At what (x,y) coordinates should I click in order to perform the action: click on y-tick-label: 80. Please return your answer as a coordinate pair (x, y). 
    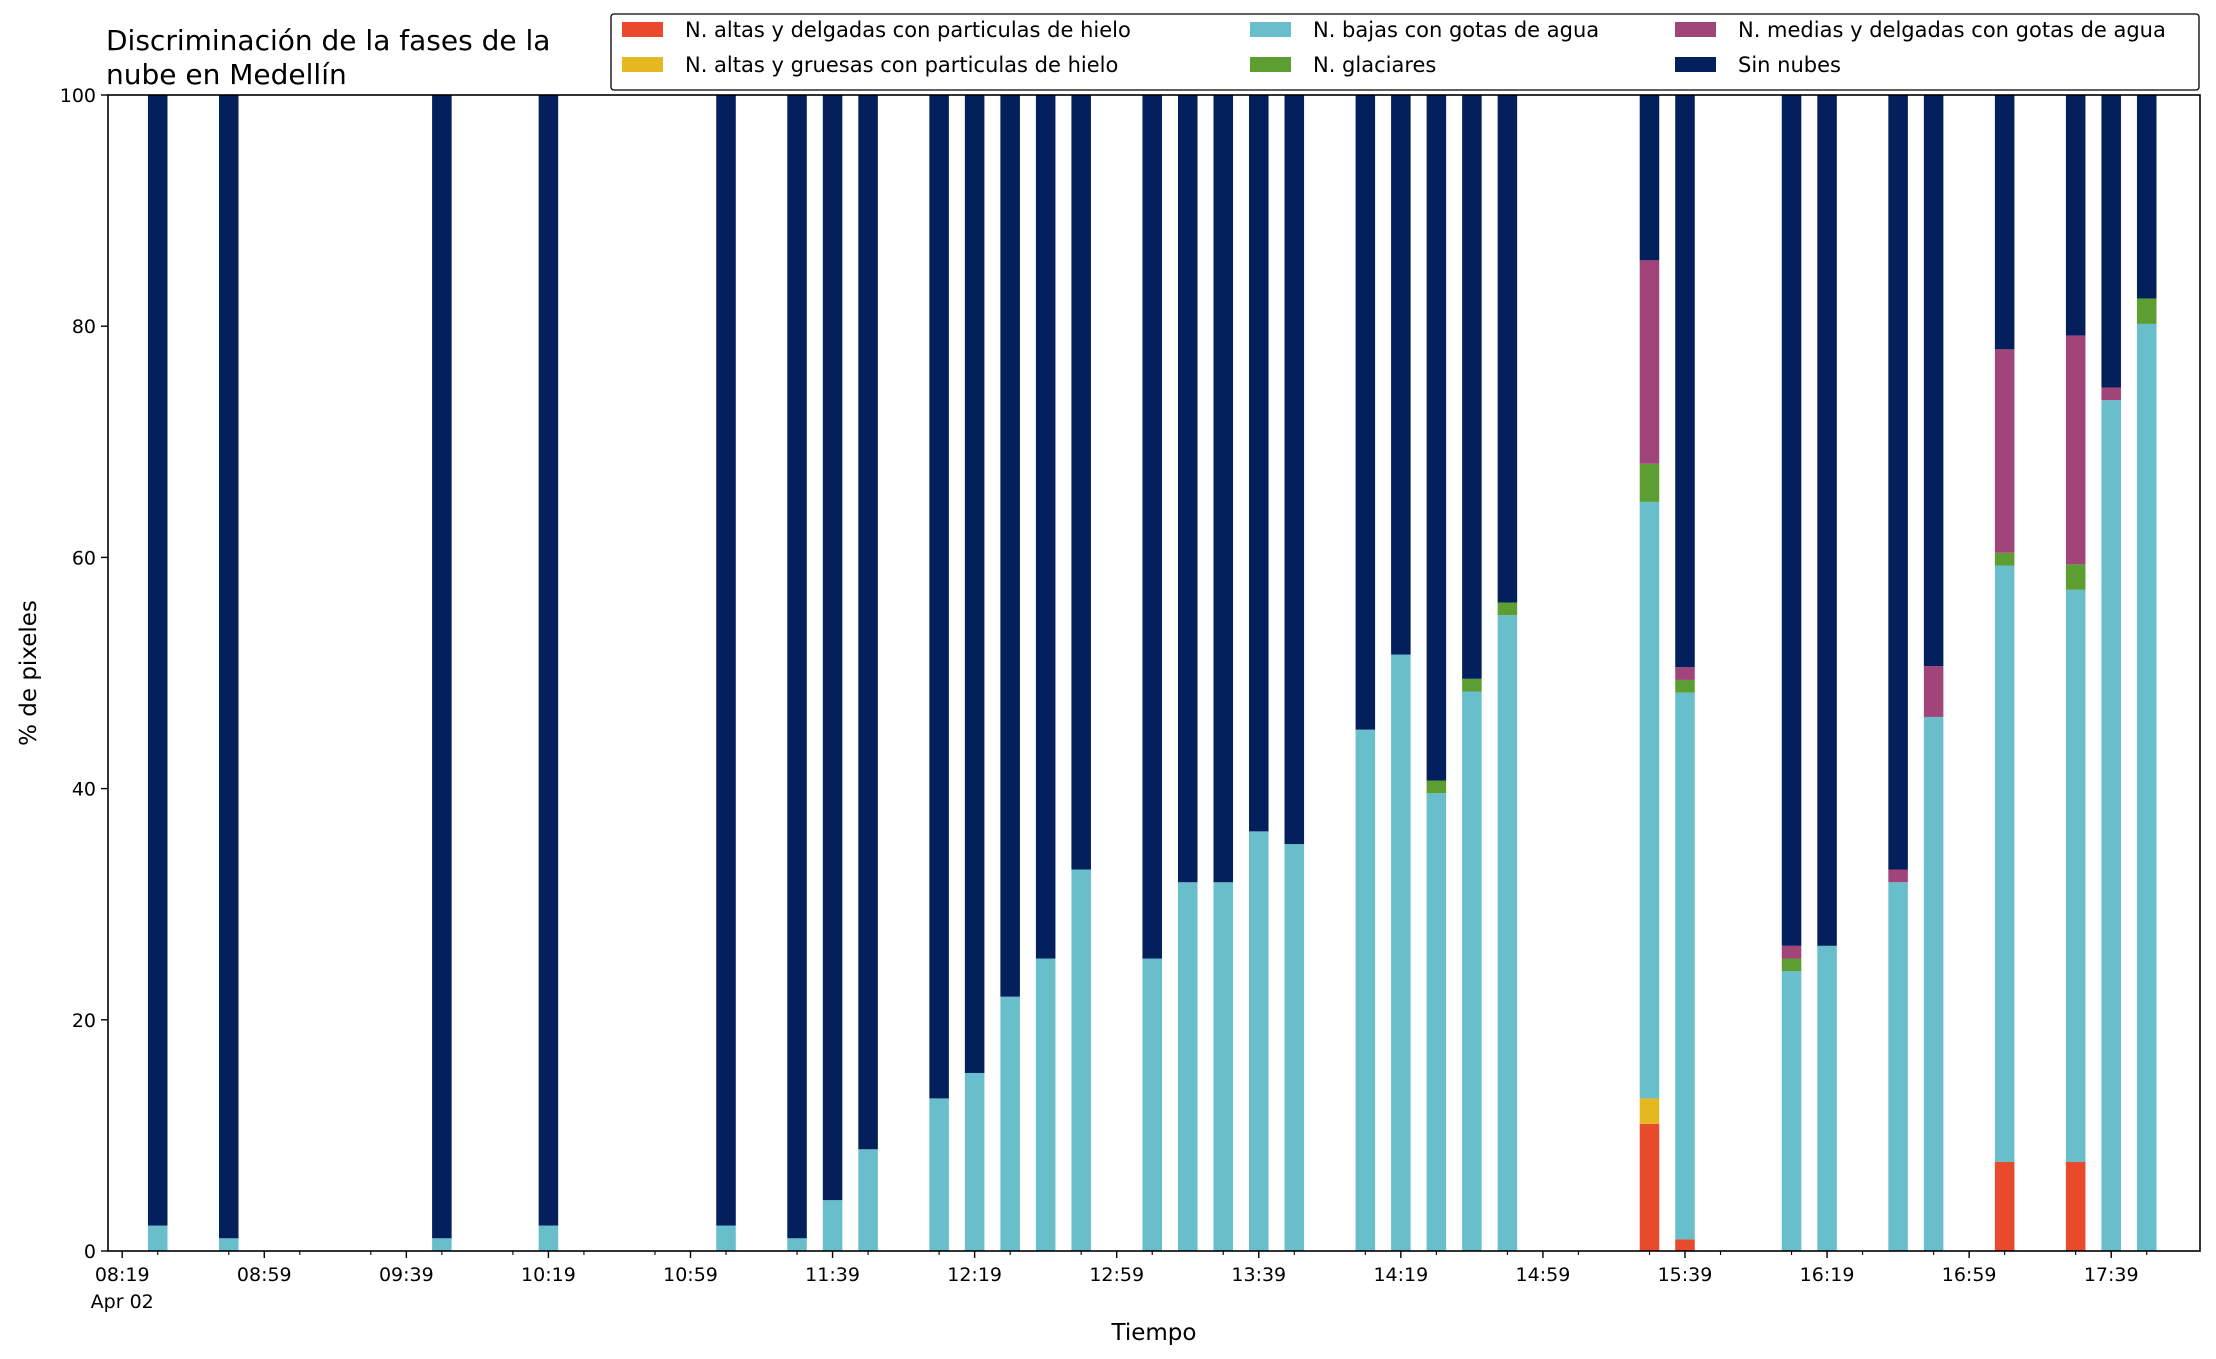
    Looking at the image, I should click on (84, 327).